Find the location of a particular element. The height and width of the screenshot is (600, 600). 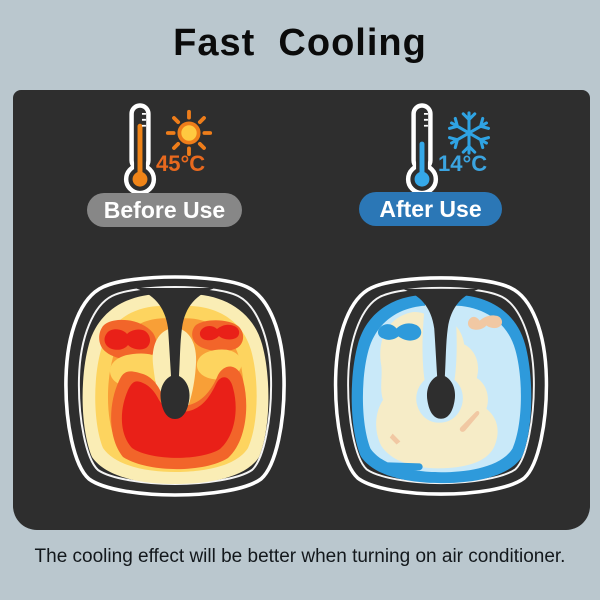

cushion-before-thermal is located at coordinates (175, 386).